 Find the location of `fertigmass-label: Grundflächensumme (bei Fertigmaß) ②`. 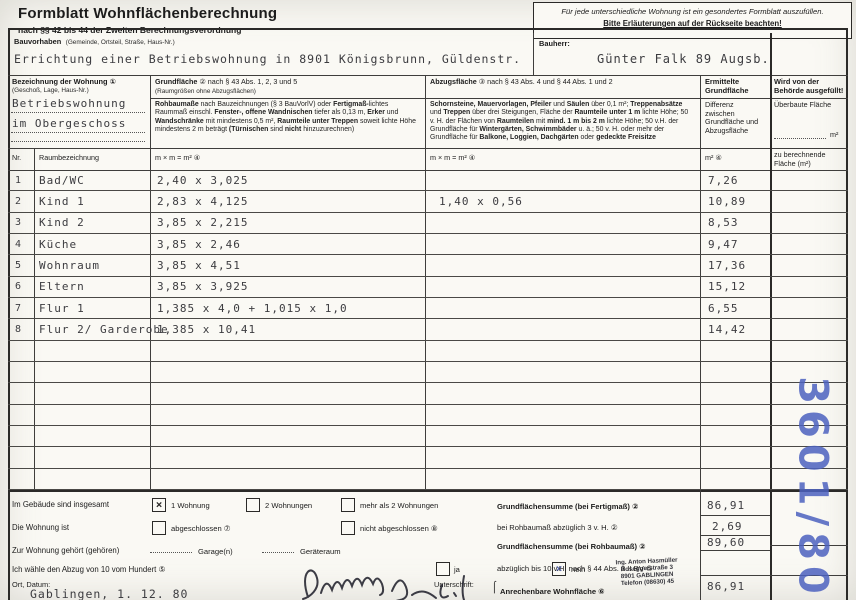

fertigmass-label: Grundflächensumme (bei Fertigmaß) ② is located at coordinates (568, 506).